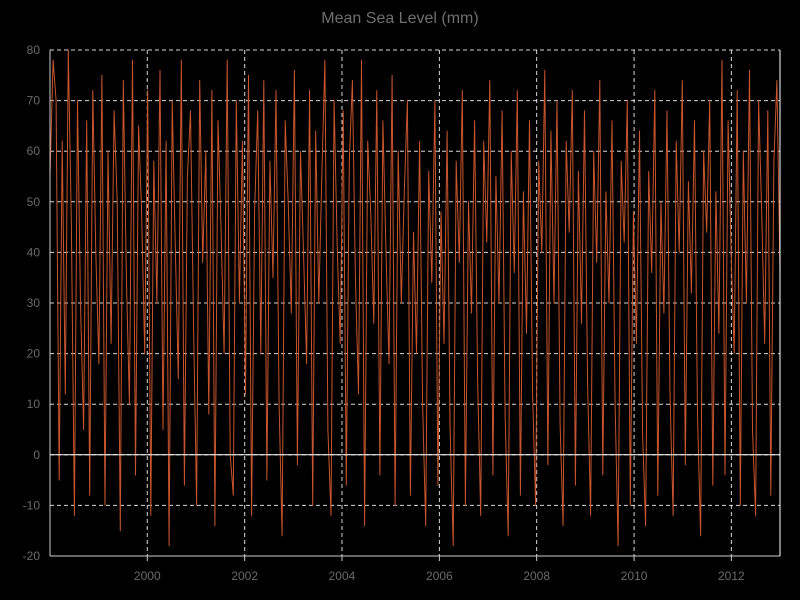  Describe the element at coordinates (34, 252) in the screenshot. I see `y-tick-label: 40` at that location.